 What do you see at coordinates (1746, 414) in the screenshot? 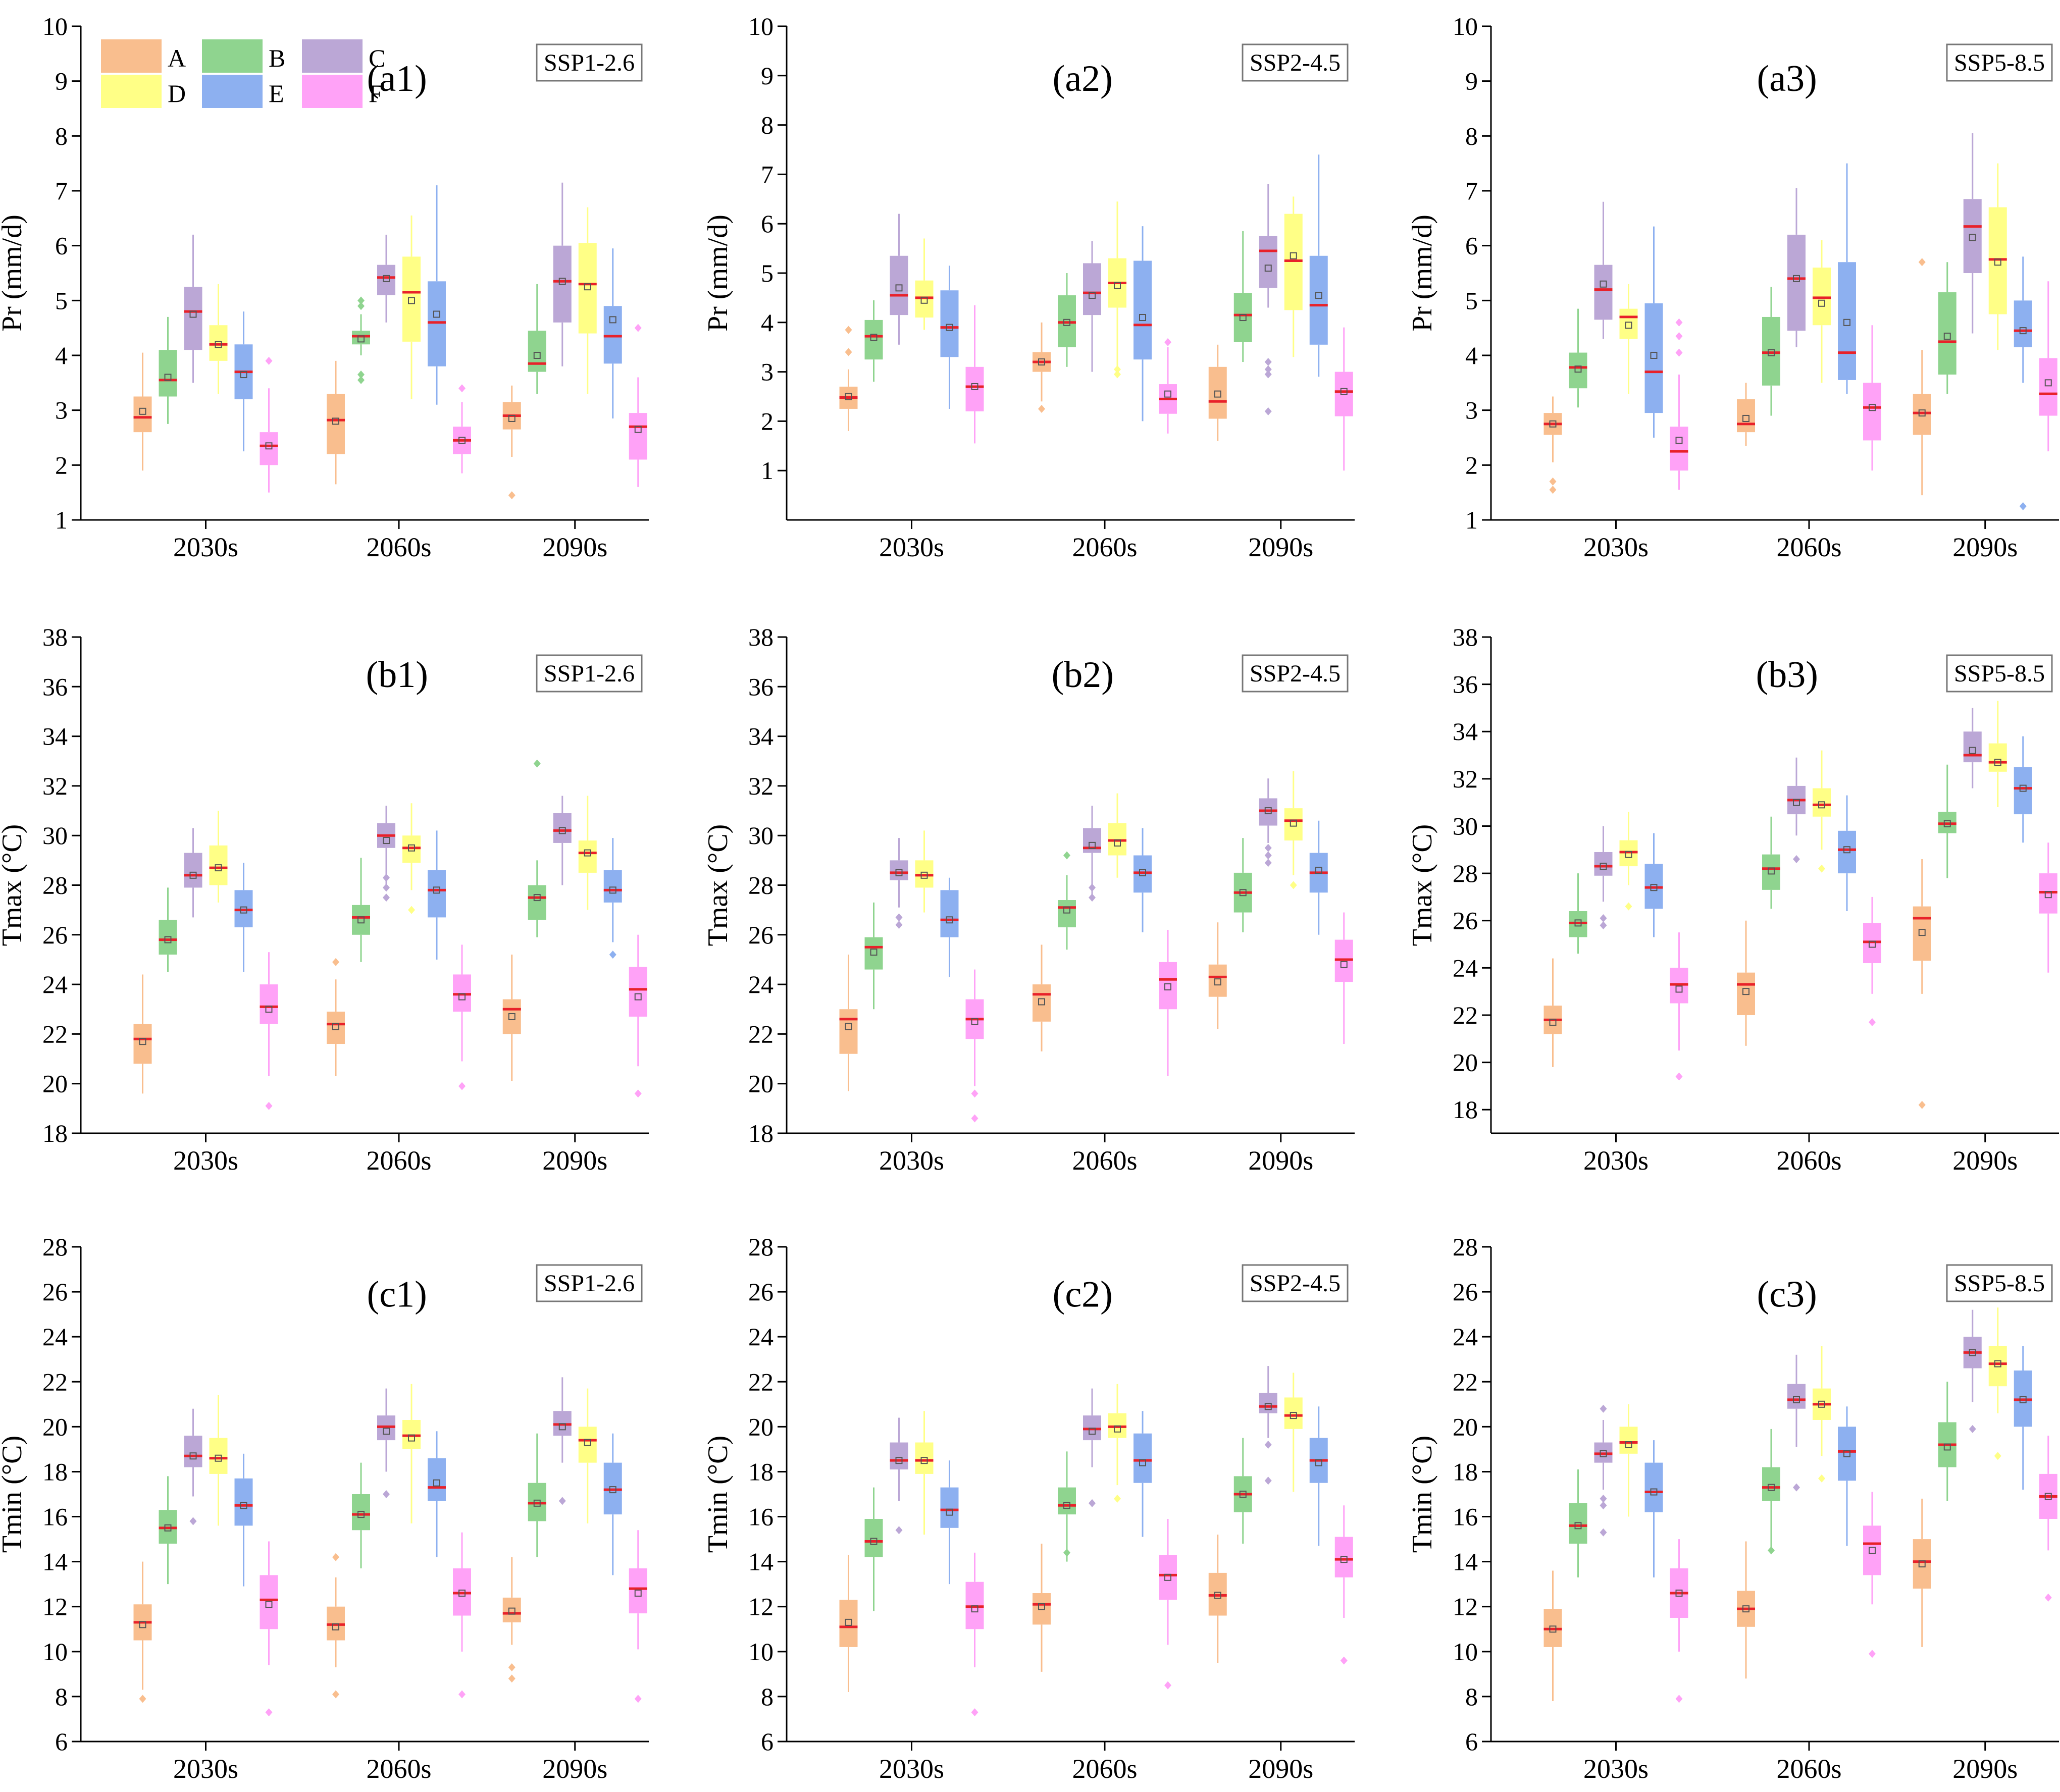
I see `box-A-2060s` at bounding box center [1746, 414].